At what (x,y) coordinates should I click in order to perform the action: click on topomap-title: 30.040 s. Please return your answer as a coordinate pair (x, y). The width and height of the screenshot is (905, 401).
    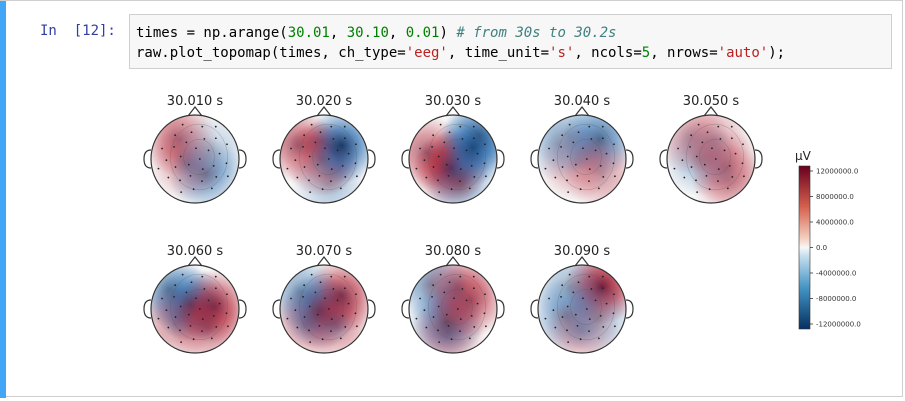
    Looking at the image, I should click on (582, 101).